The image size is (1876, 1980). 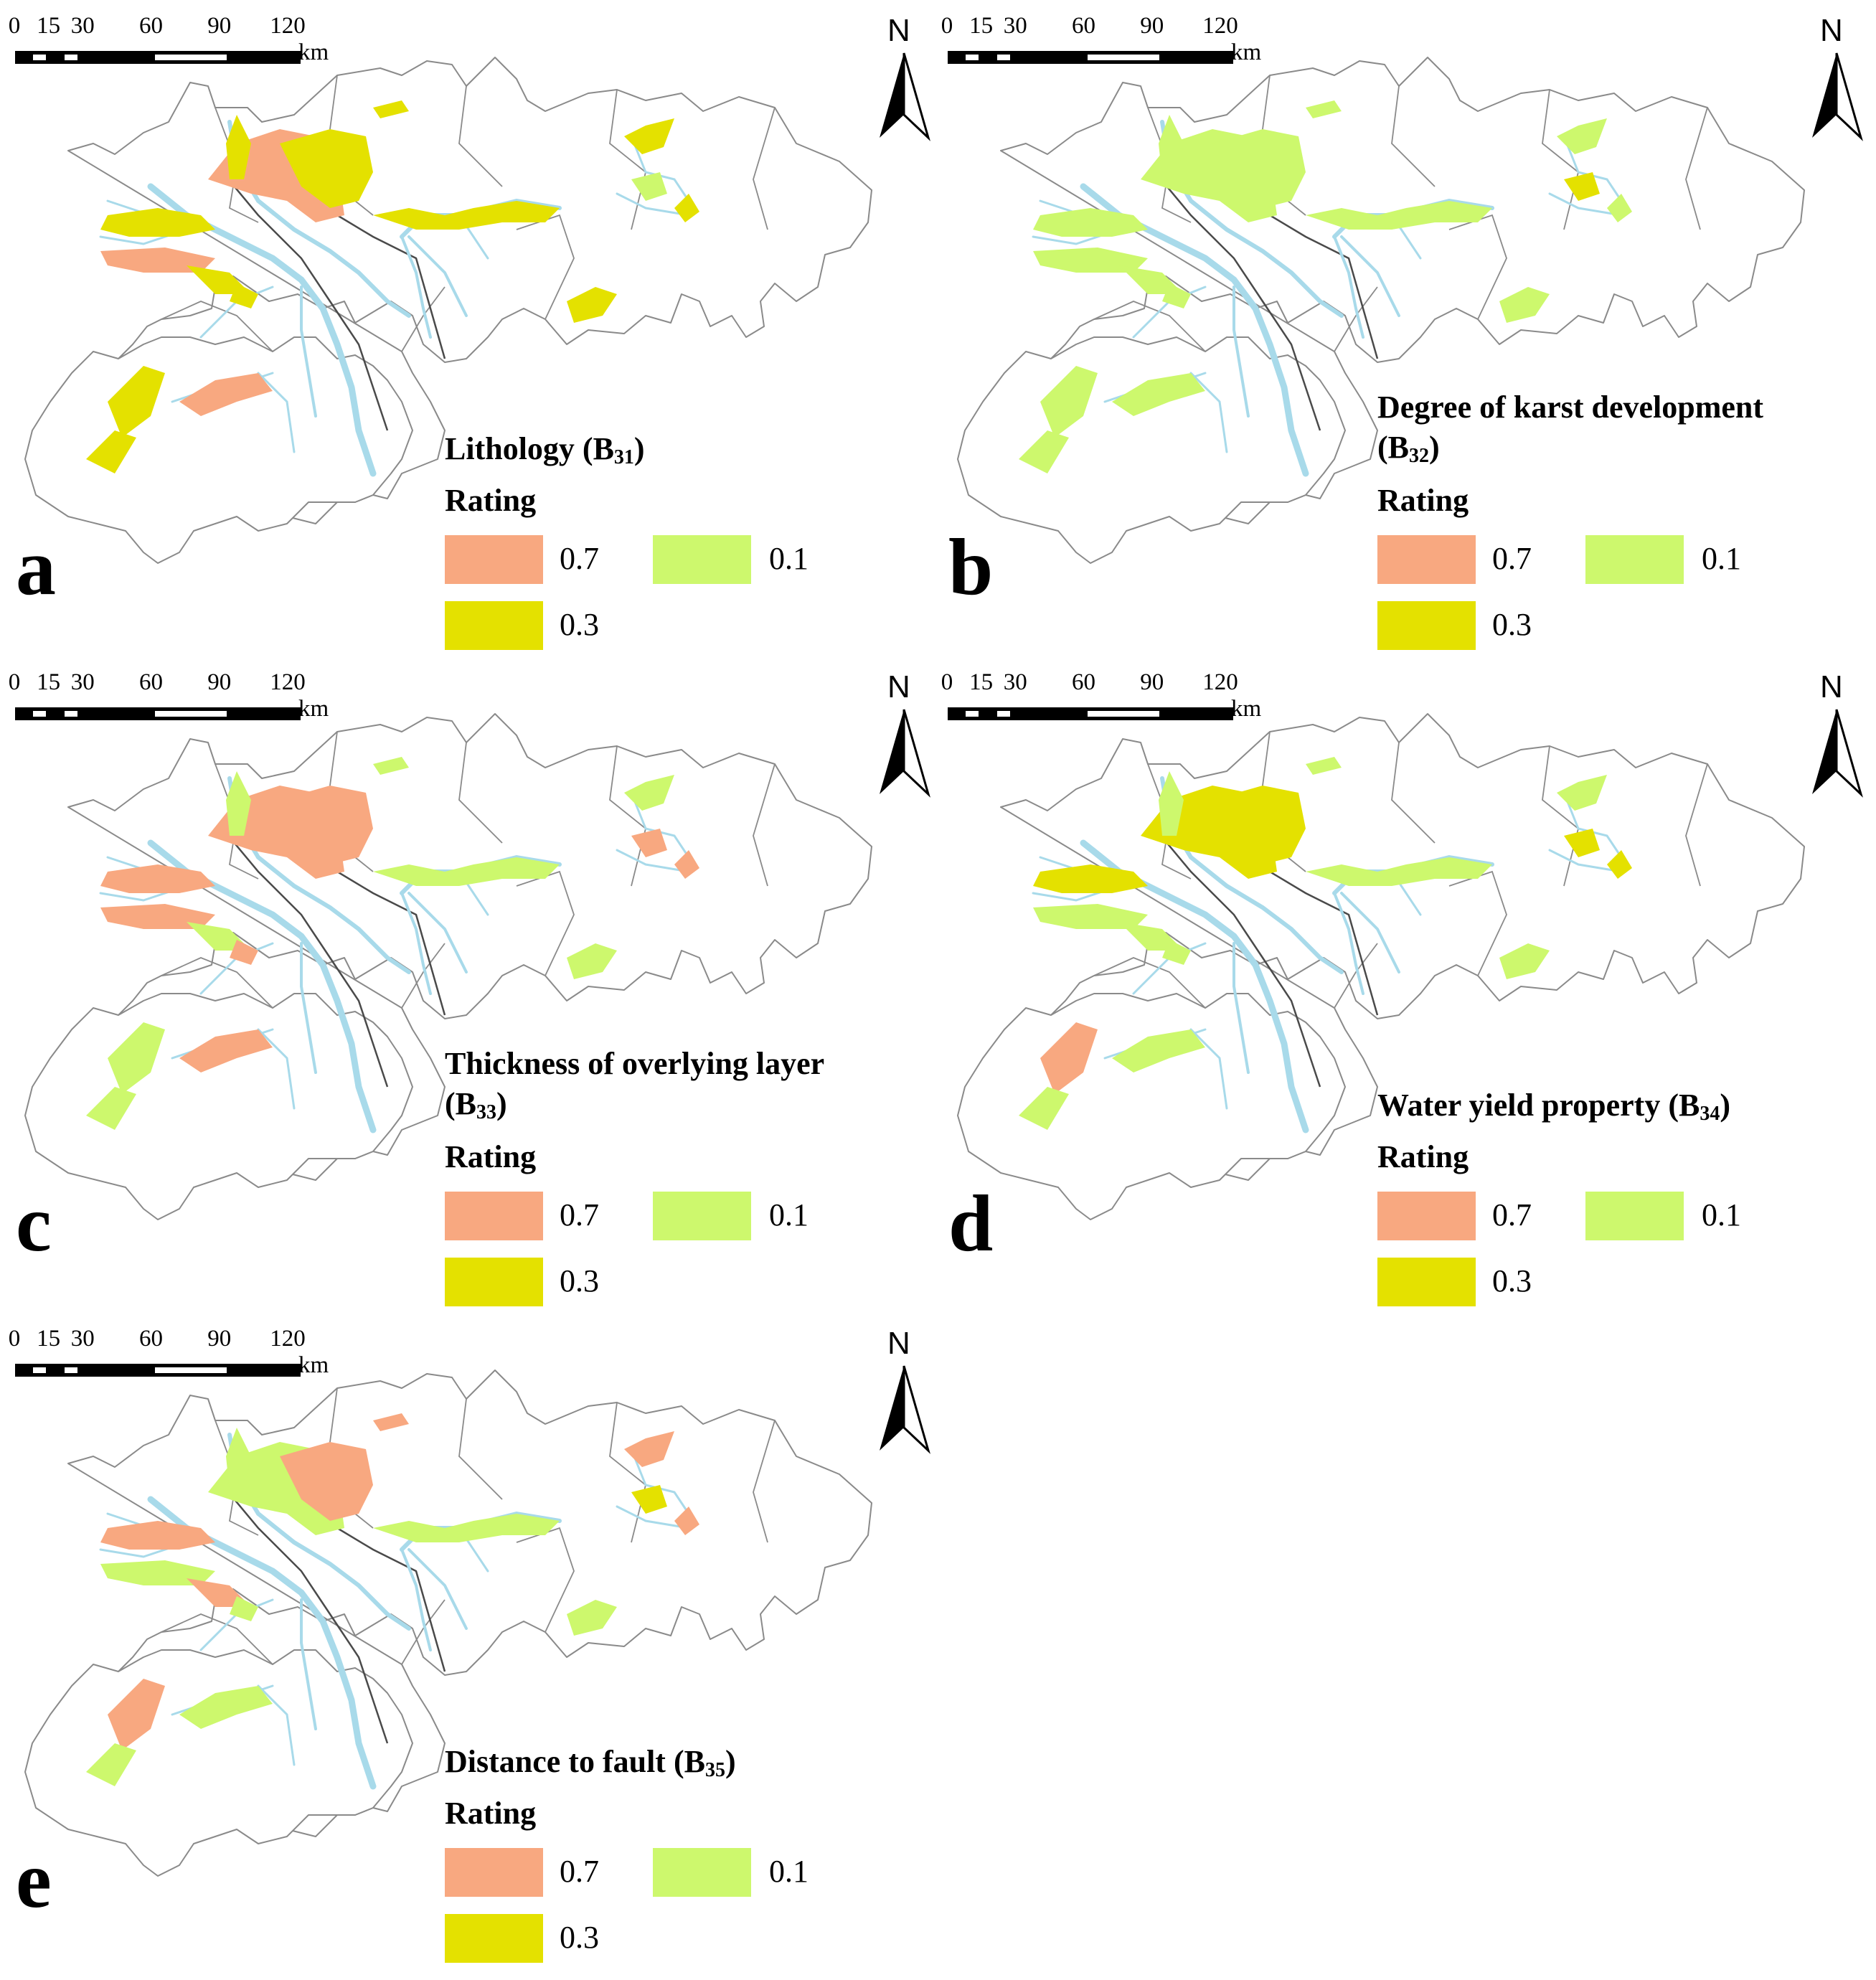 I want to click on legend-title-line1: Distance to fault (B35), so click(x=590, y=1762).